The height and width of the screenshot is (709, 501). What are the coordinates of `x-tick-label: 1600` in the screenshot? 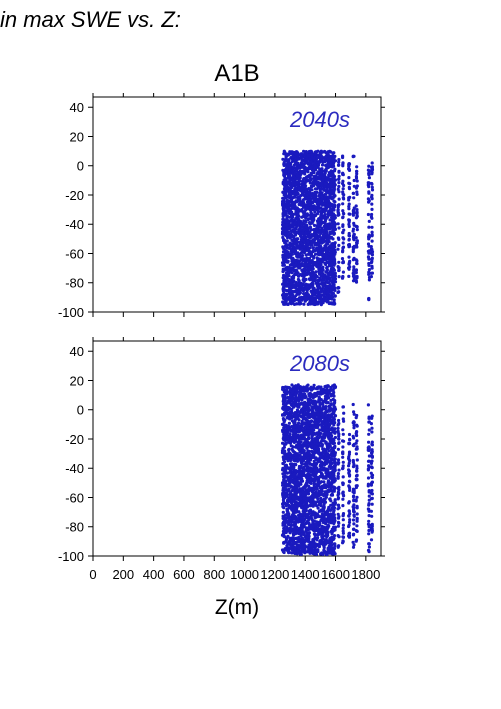 It's located at (335, 574).